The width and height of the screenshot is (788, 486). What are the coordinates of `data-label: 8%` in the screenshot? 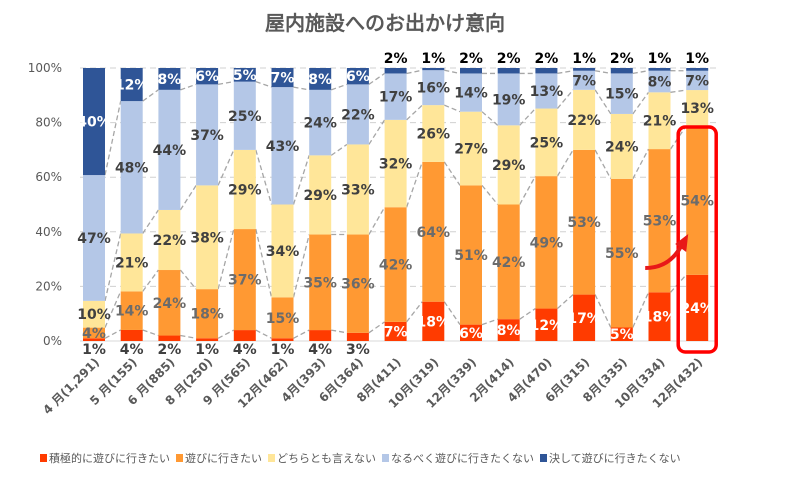 It's located at (170, 80).